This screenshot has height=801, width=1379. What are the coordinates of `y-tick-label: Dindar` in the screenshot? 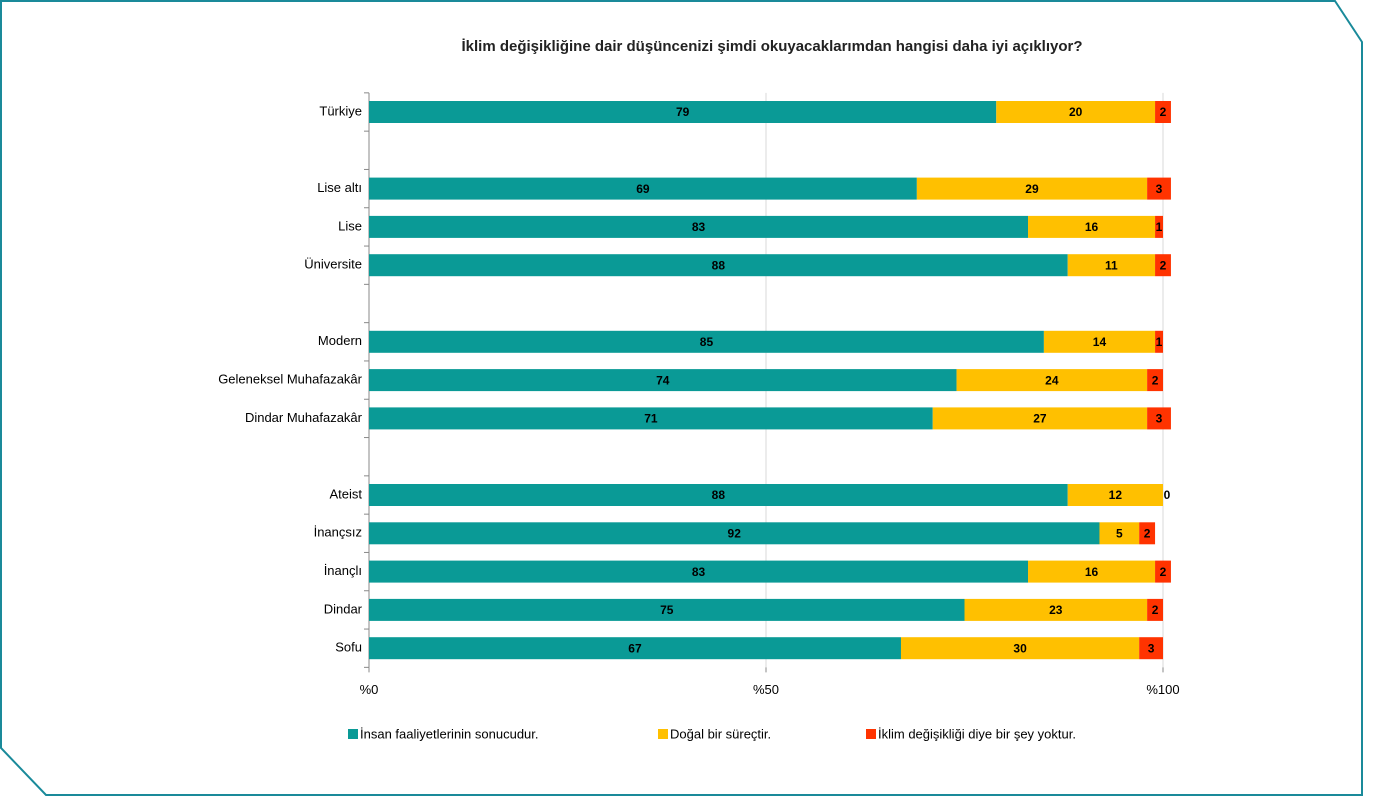 It's located at (343, 608).